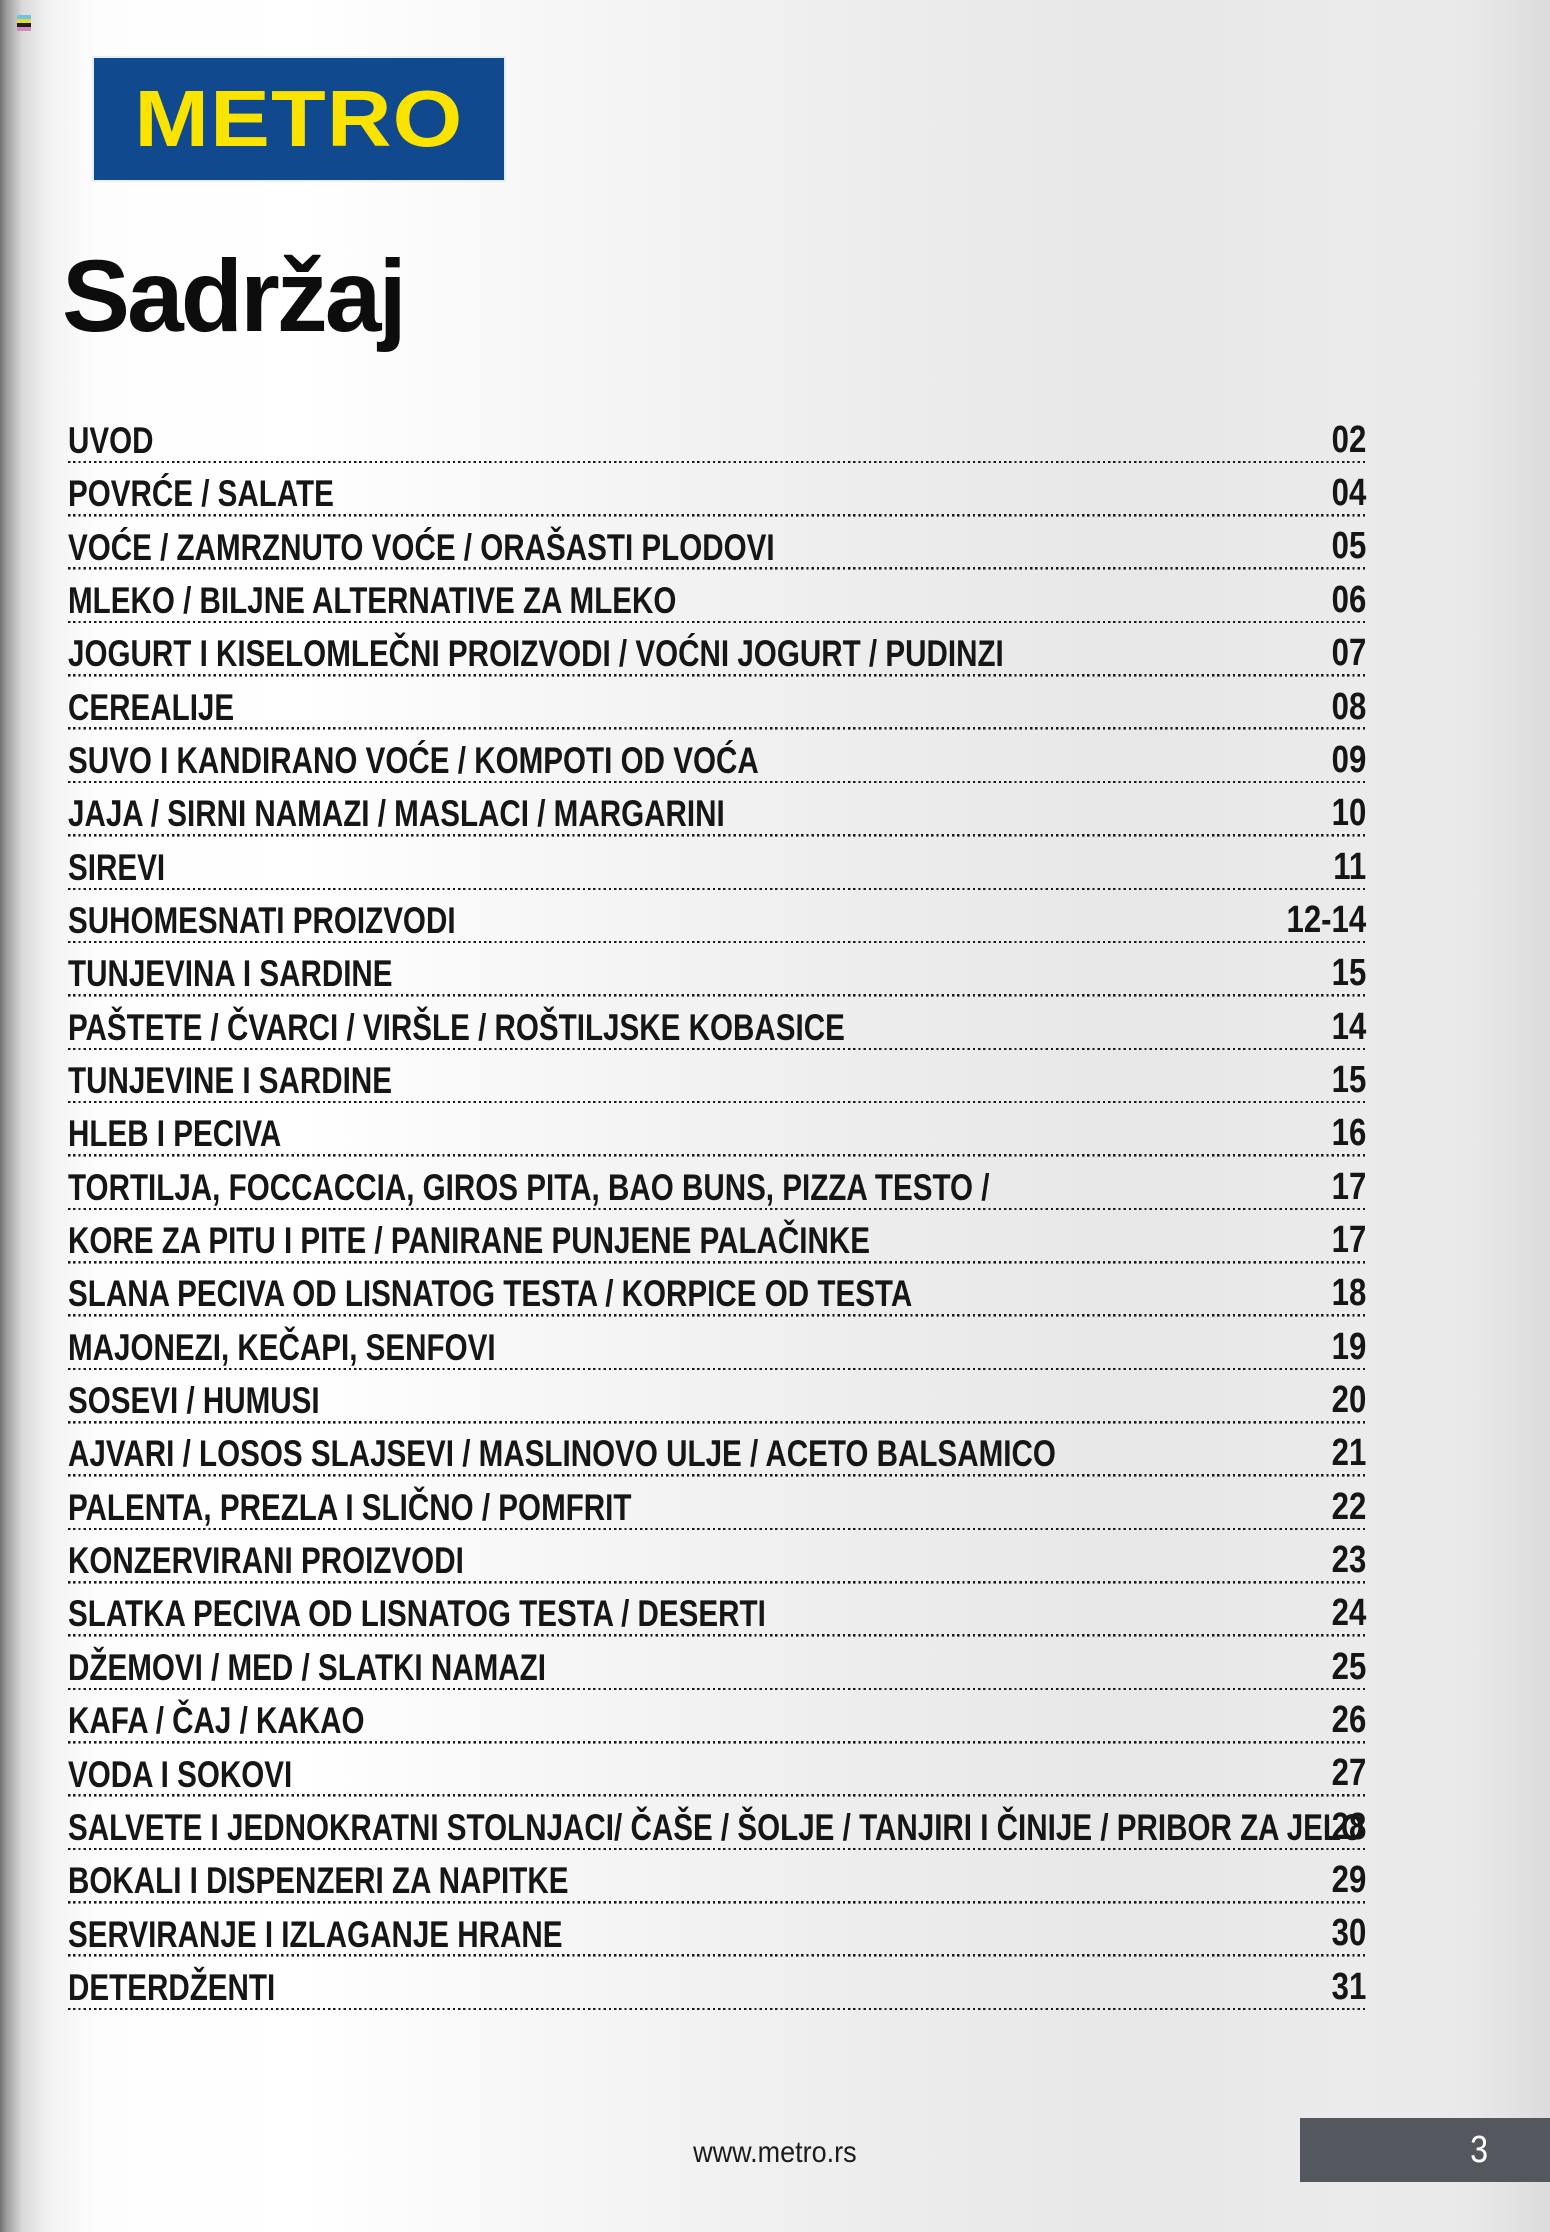  Describe the element at coordinates (1348, 1399) in the screenshot. I see `toc-entry-page: 20` at that location.